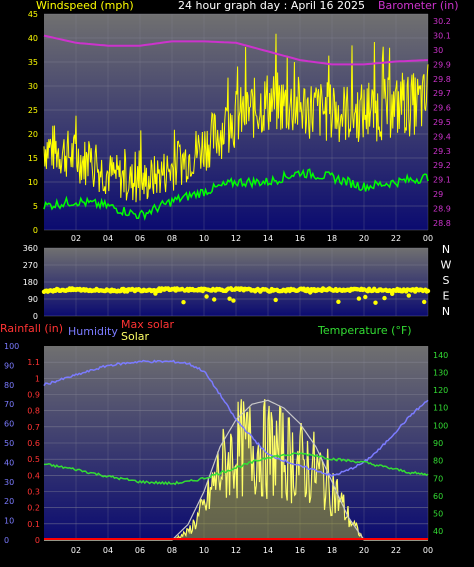 This screenshot has width=474, height=567. I want to click on rainfall-tick-labels: 1.1 1 0.9 0.8 0.7 0.6 0.5 0.4 0.3 0.2 0.1 0, so click(33, 451).